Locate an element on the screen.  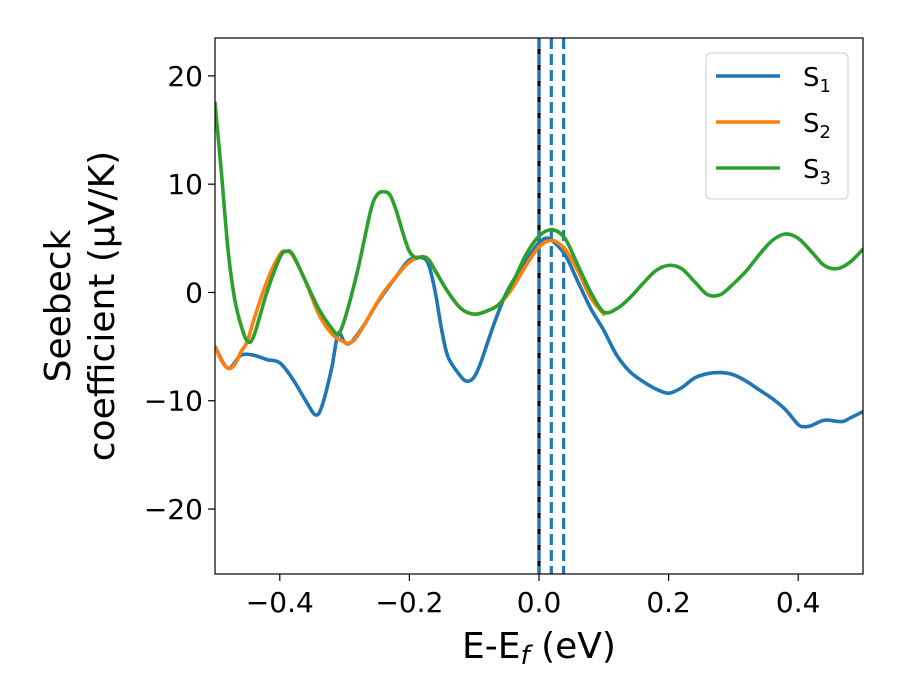
x-tick-label: 0.0 is located at coordinates (539, 602).